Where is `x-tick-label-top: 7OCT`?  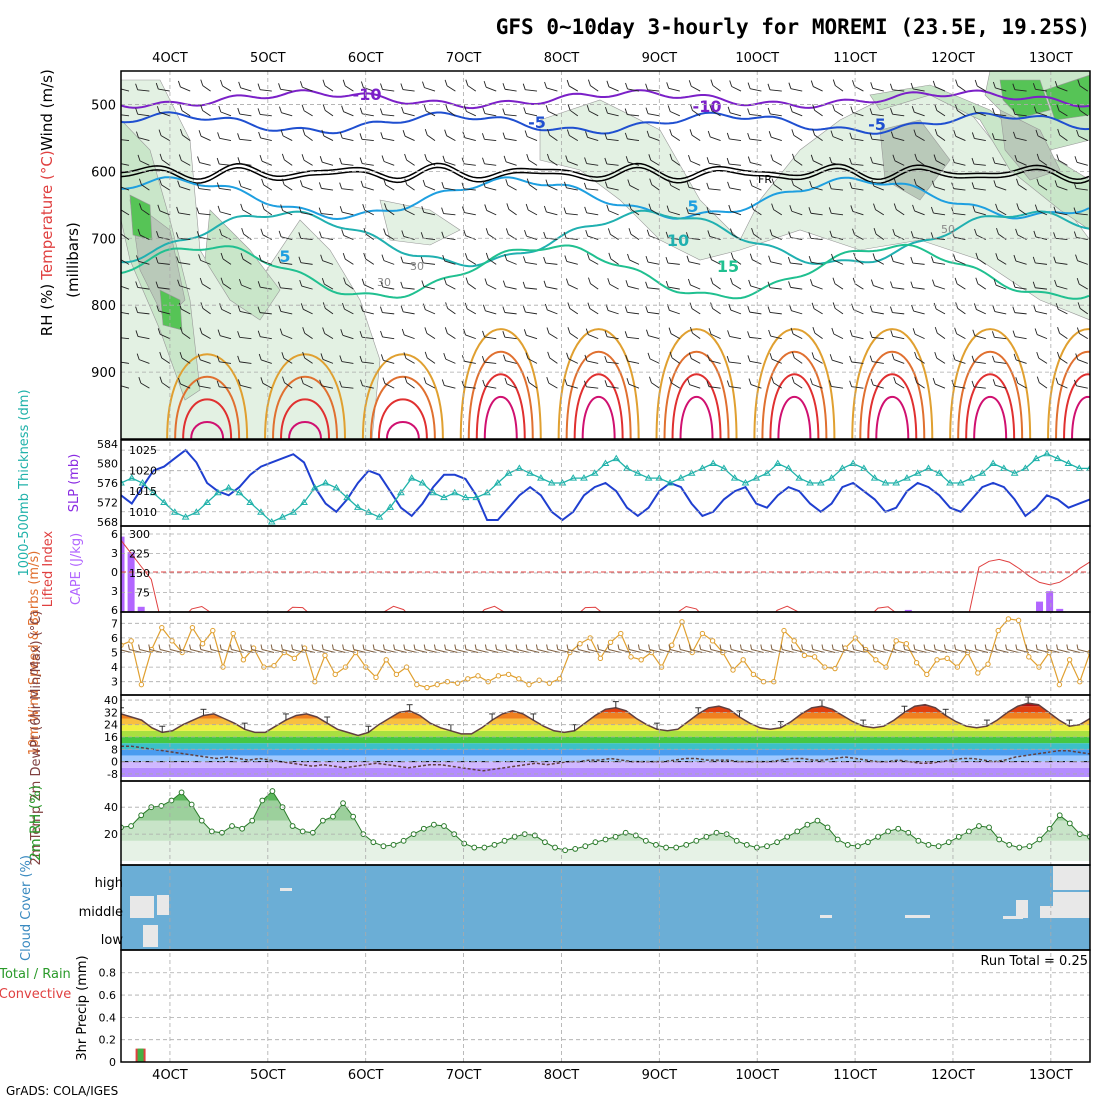
x-tick-label-top: 7OCT is located at coordinates (464, 58).